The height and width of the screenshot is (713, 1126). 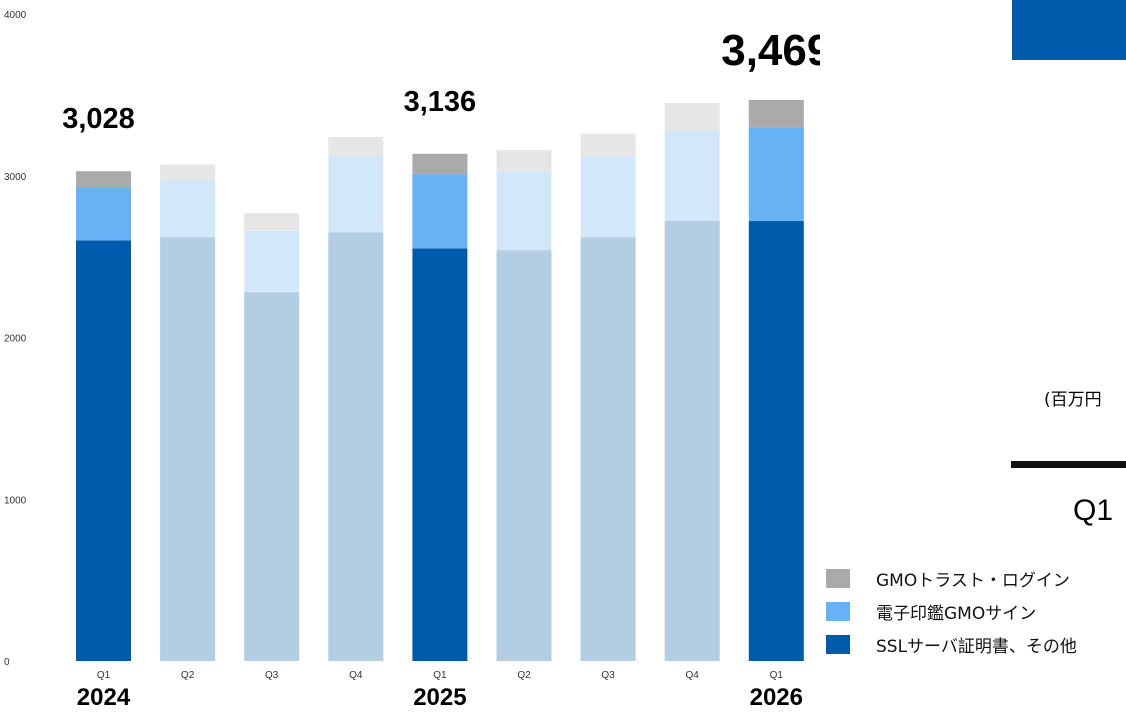 I want to click on y-tick-label: 2000, so click(x=15, y=339).